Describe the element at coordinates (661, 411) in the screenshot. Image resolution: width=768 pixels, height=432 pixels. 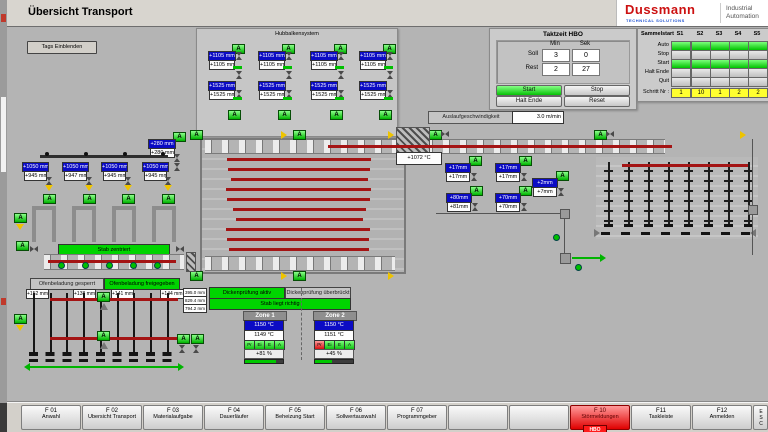
I see `fkey-f11-key: F11` at that location.